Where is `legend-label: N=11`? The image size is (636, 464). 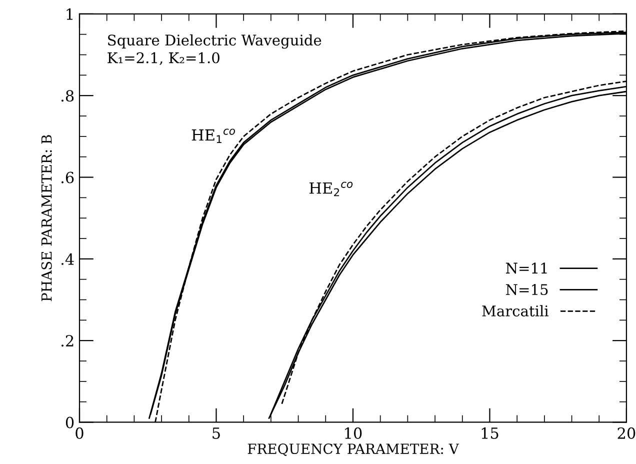 legend-label: N=11 is located at coordinates (526, 268).